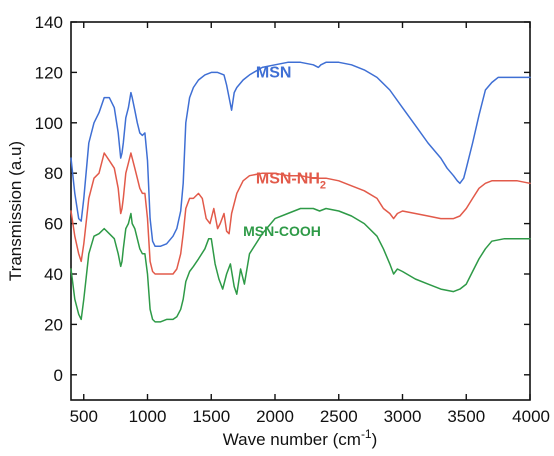  I want to click on x-axis-title-main: Wave number (cm, so click(292, 439).